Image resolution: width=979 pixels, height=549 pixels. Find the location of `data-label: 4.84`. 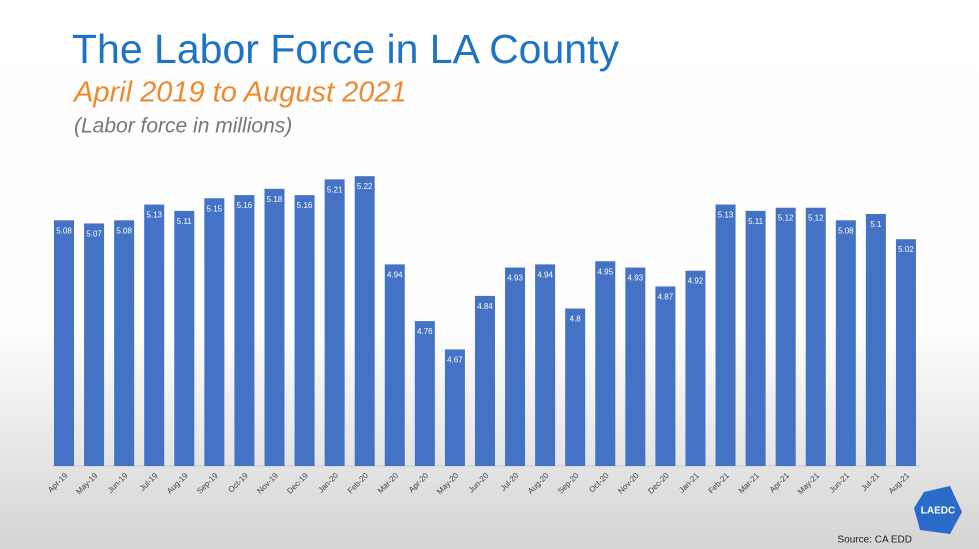

data-label: 4.84 is located at coordinates (485, 306).